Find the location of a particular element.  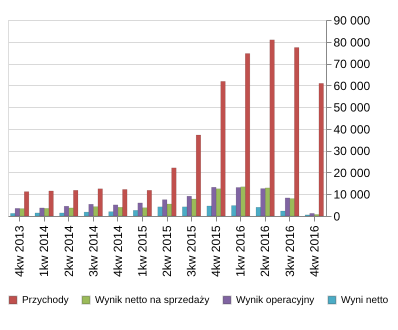

y-tick-label: 20 000 is located at coordinates (352, 173).